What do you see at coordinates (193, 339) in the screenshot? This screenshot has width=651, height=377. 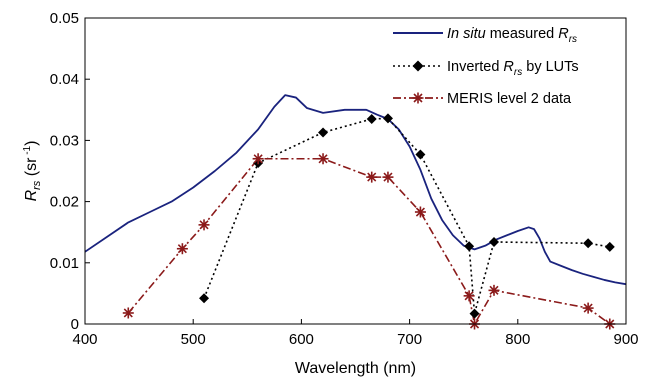 I see `x-tick-label-500: 500` at bounding box center [193, 339].